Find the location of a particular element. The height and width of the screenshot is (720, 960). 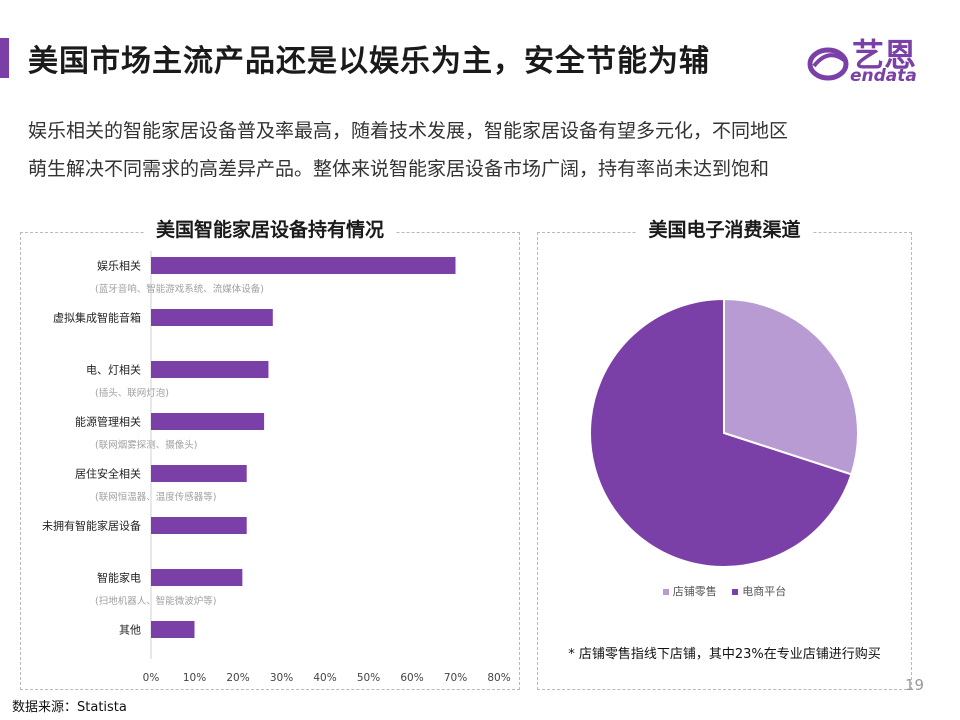

bar-subtitle-label-4: (联网恒温器、温度传感器等) is located at coordinates (155, 497).